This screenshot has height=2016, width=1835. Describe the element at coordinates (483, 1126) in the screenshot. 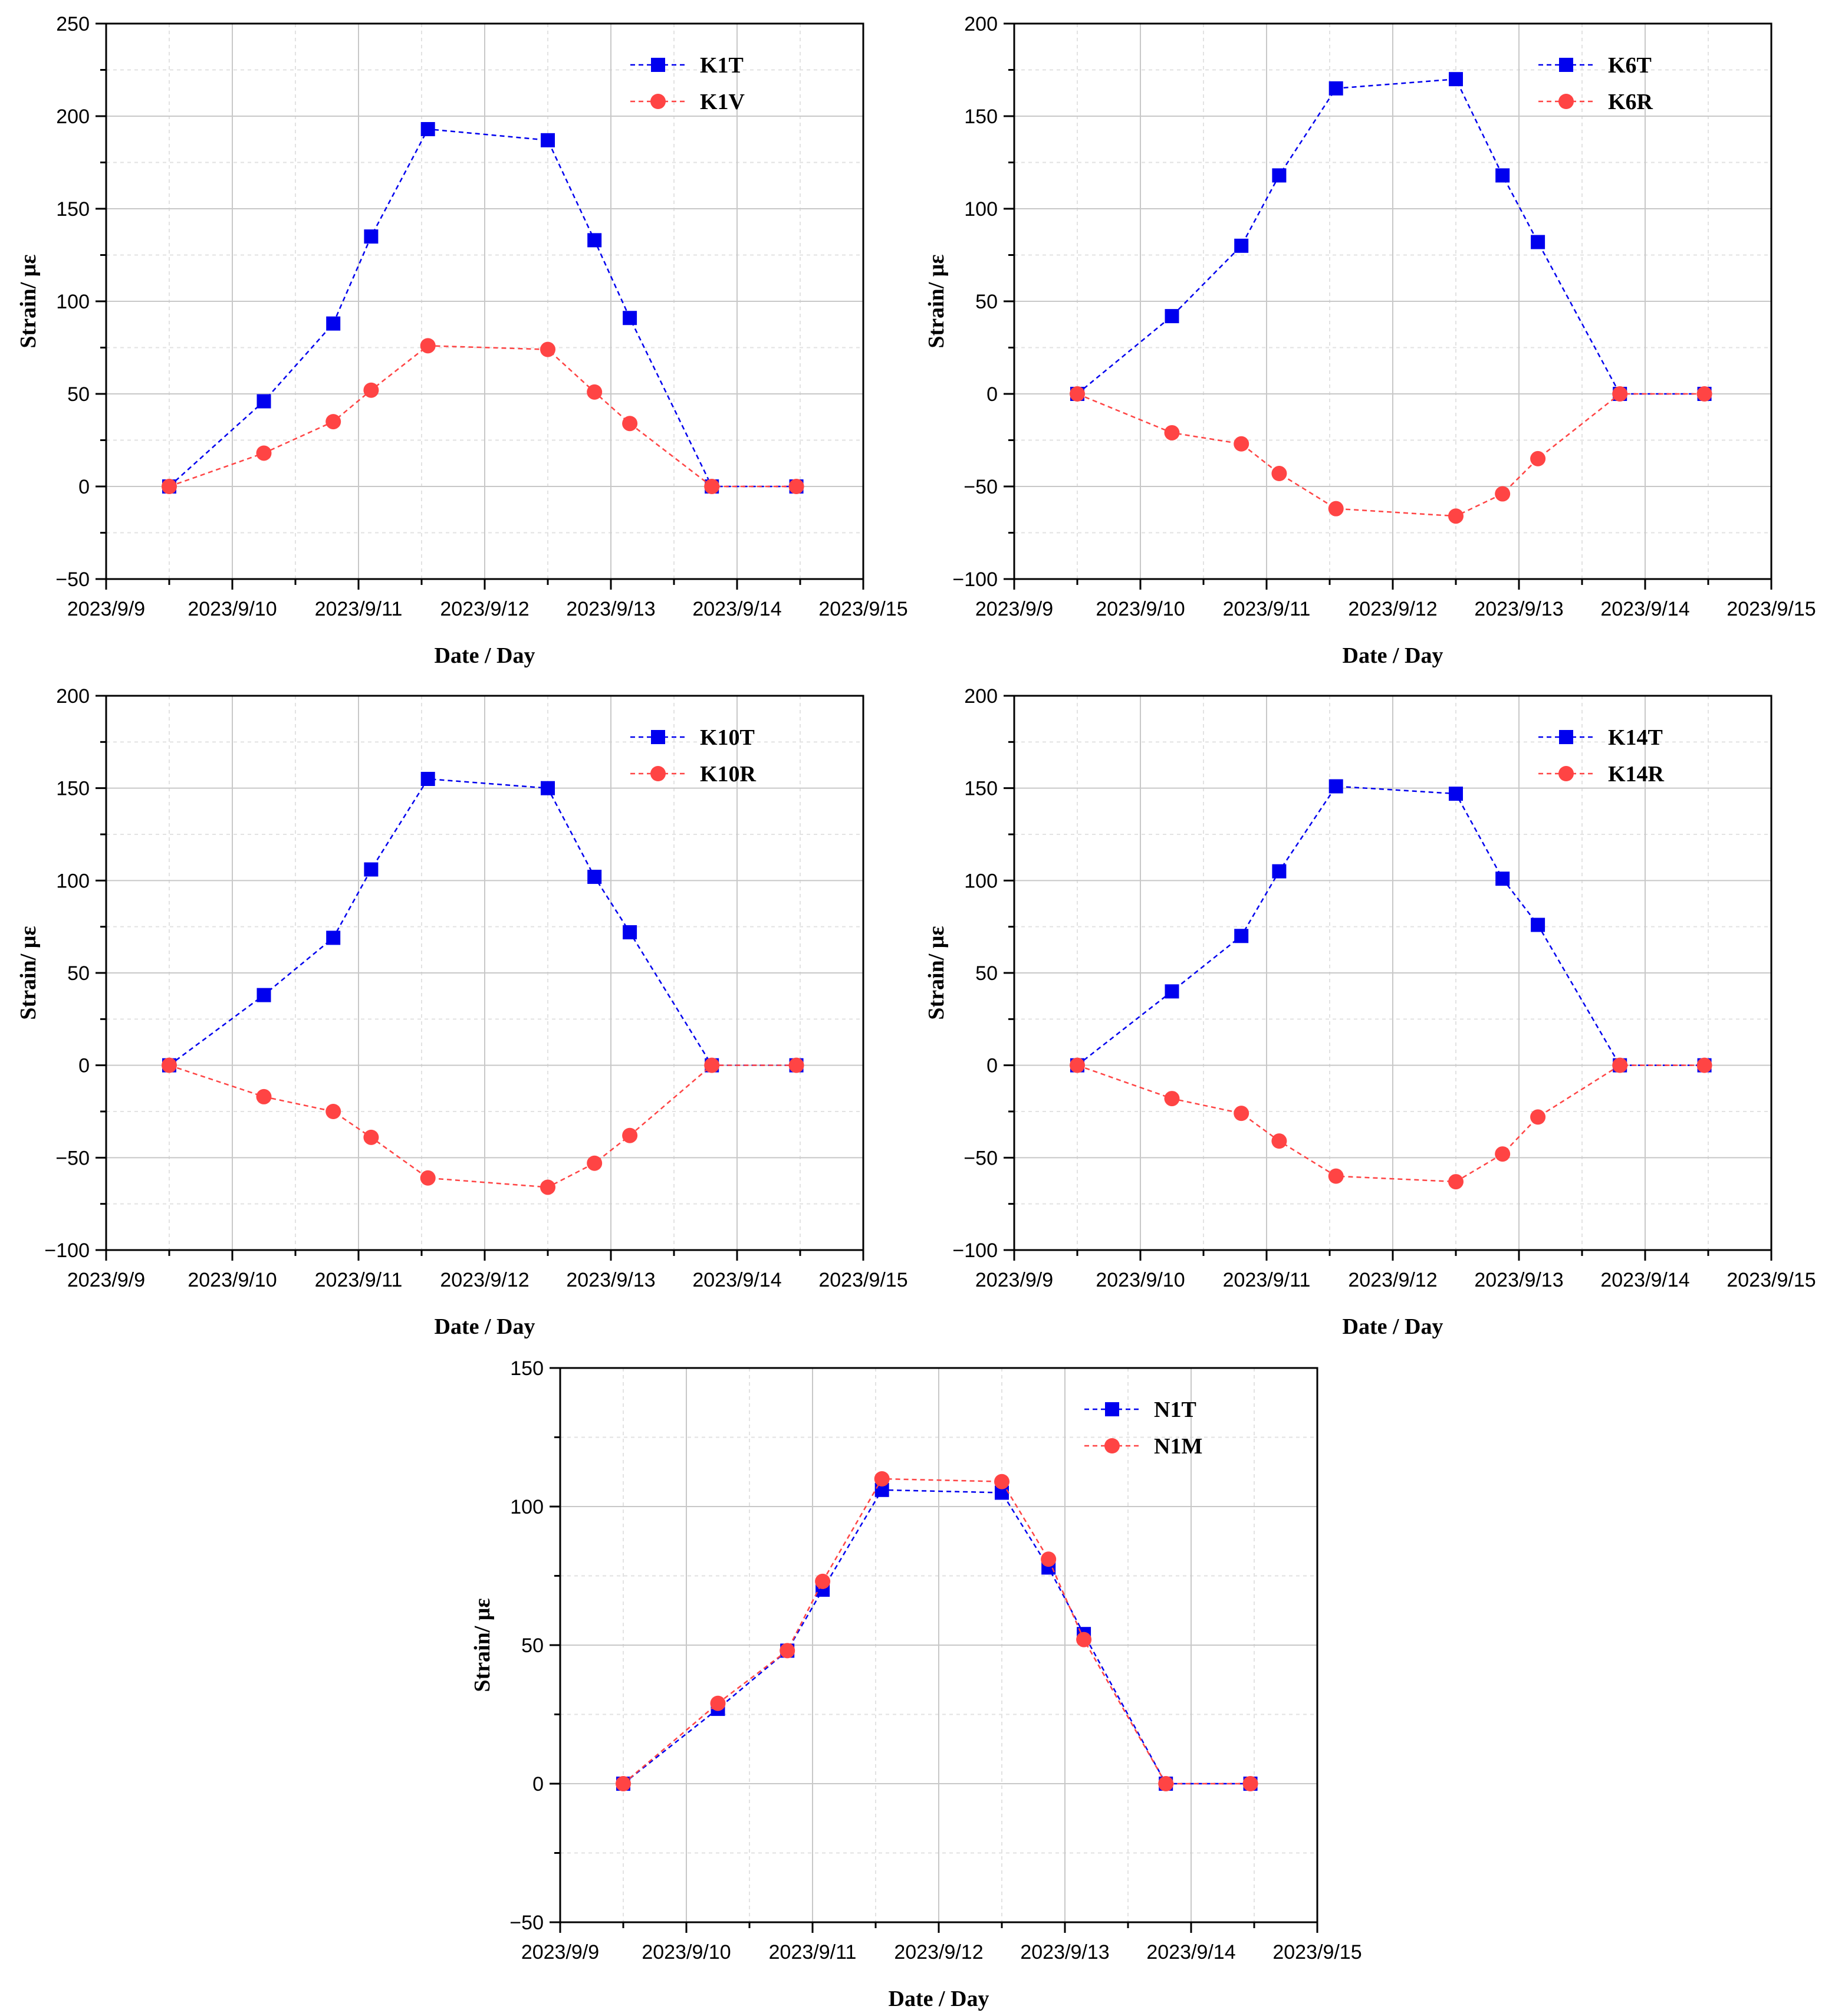

I see `series-line-K10R` at that location.